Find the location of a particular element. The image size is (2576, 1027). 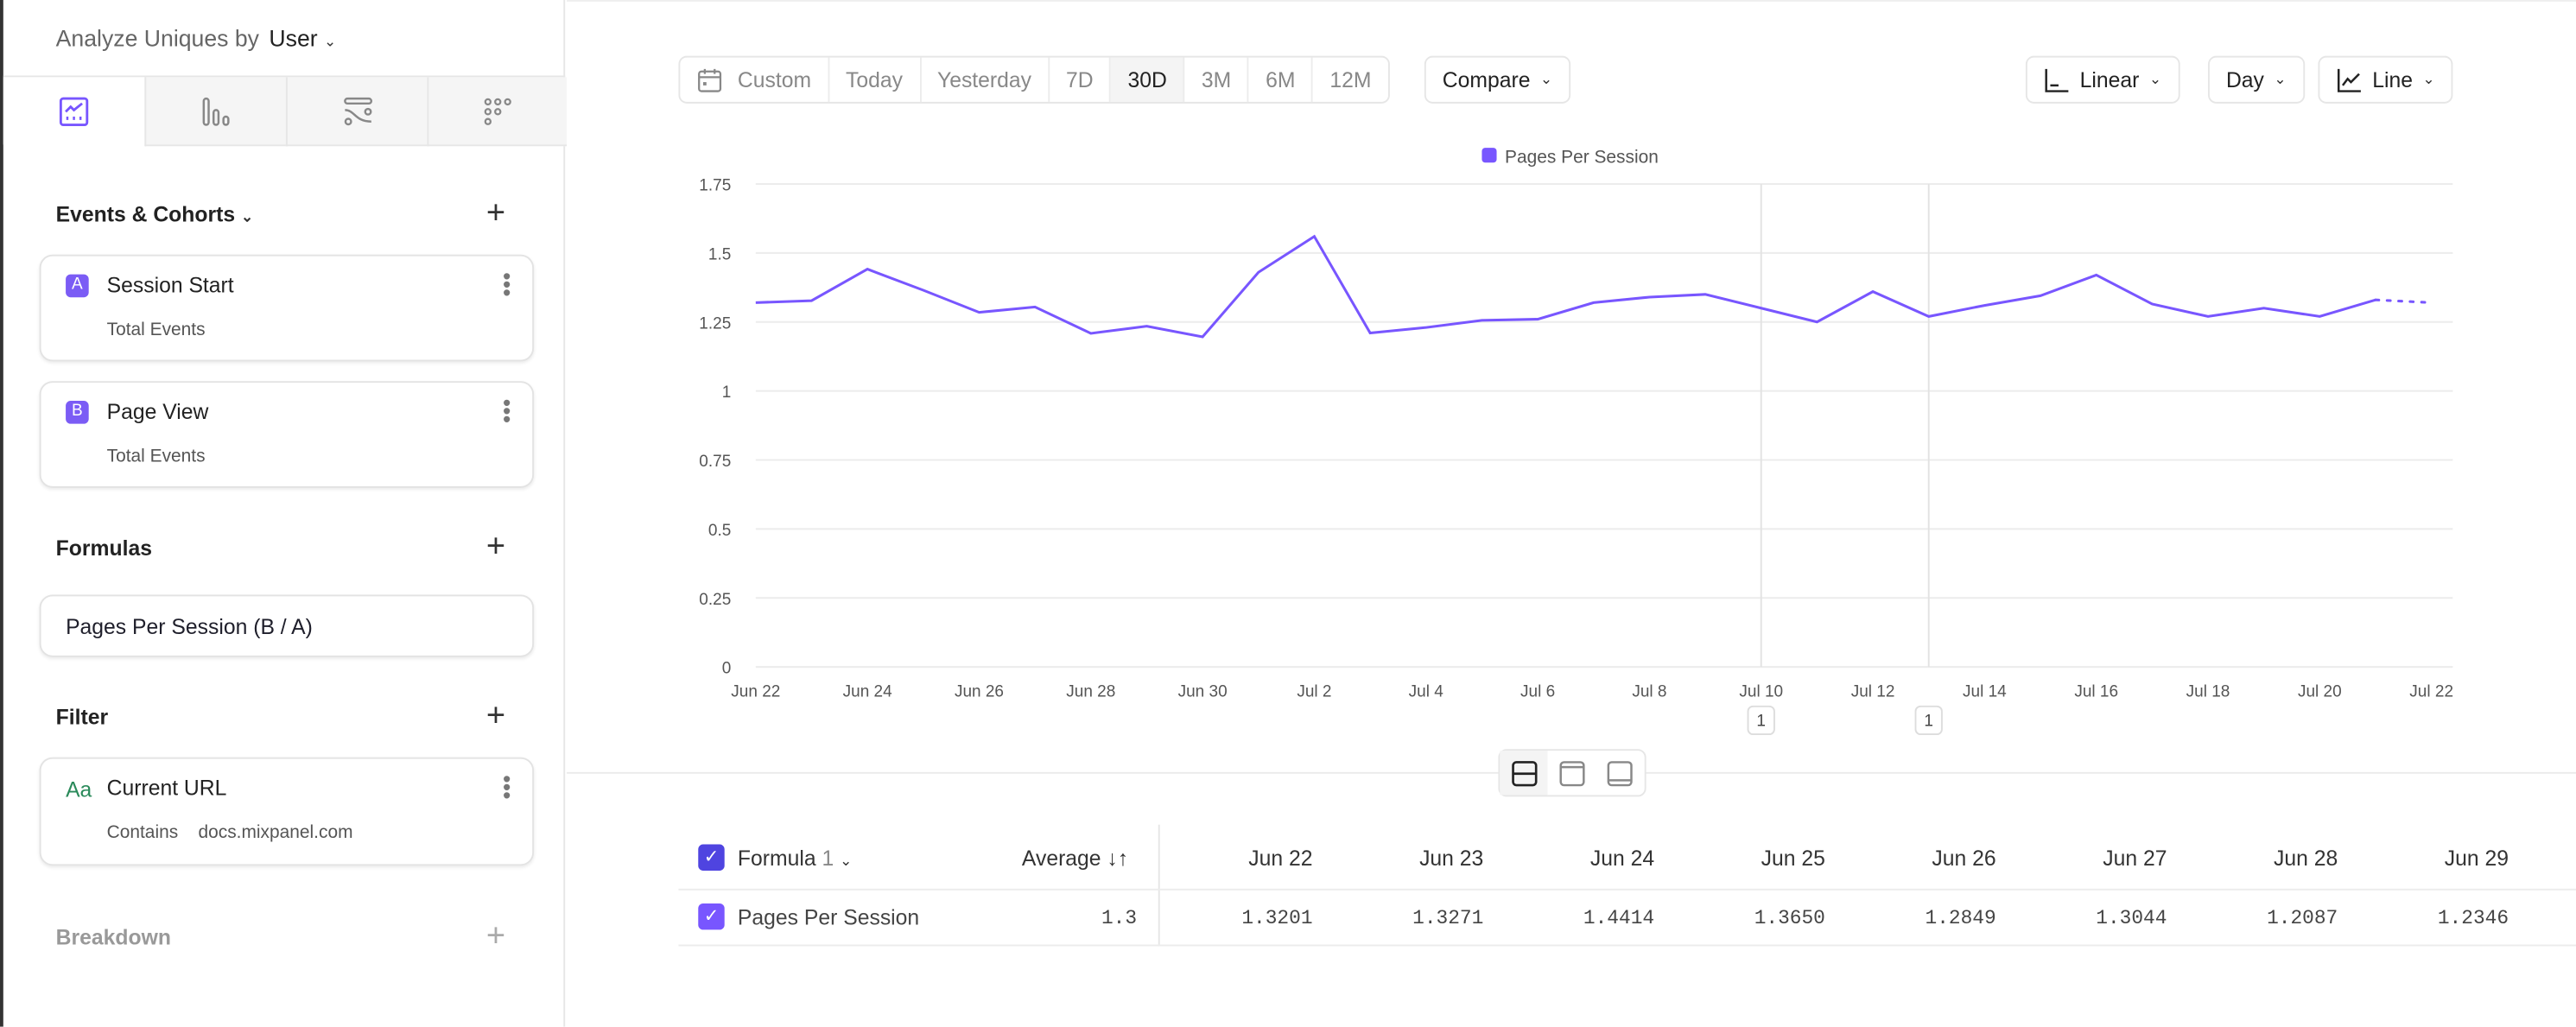

x-tick-label: Jul 12 is located at coordinates (1873, 692).